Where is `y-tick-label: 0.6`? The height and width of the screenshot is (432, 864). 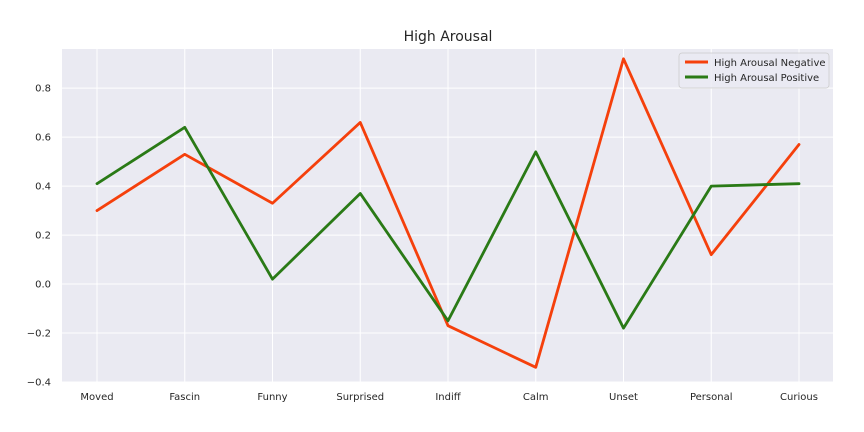 y-tick-label: 0.6 is located at coordinates (43, 138).